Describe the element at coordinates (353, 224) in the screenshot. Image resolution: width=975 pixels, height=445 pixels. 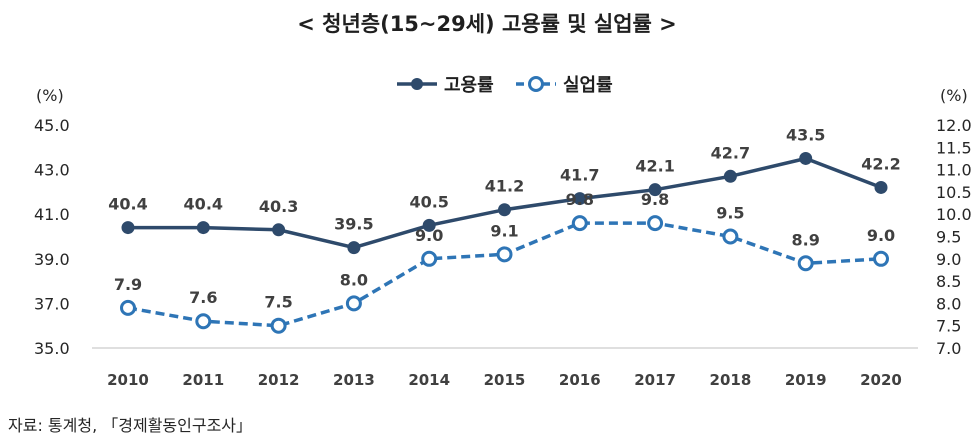
I see `employment-data-label: 39.5` at that location.